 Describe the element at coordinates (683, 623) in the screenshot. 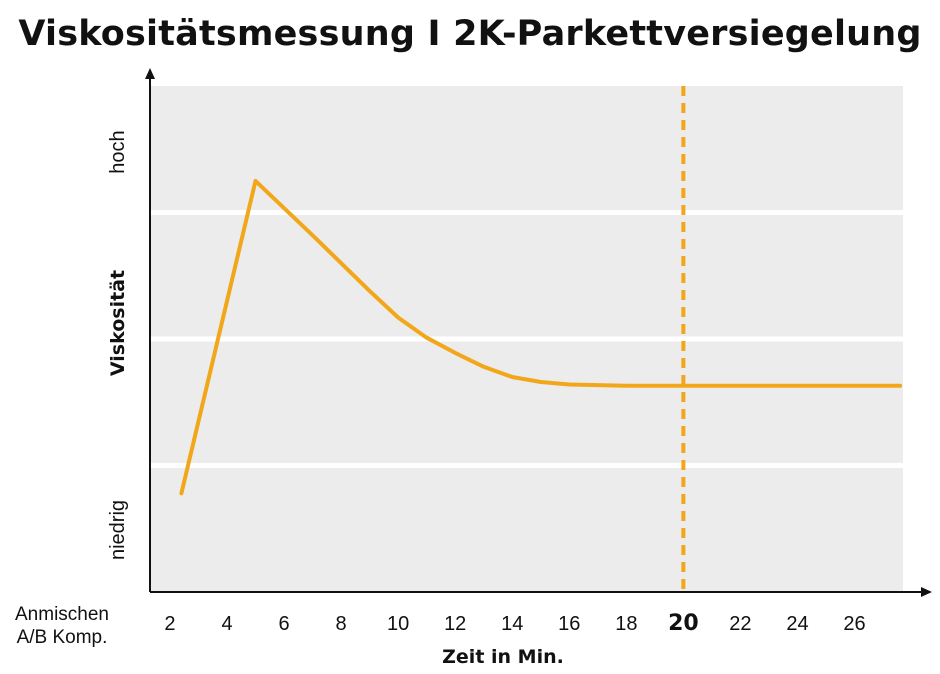

I see `x-tick-label-highlight: 20` at that location.